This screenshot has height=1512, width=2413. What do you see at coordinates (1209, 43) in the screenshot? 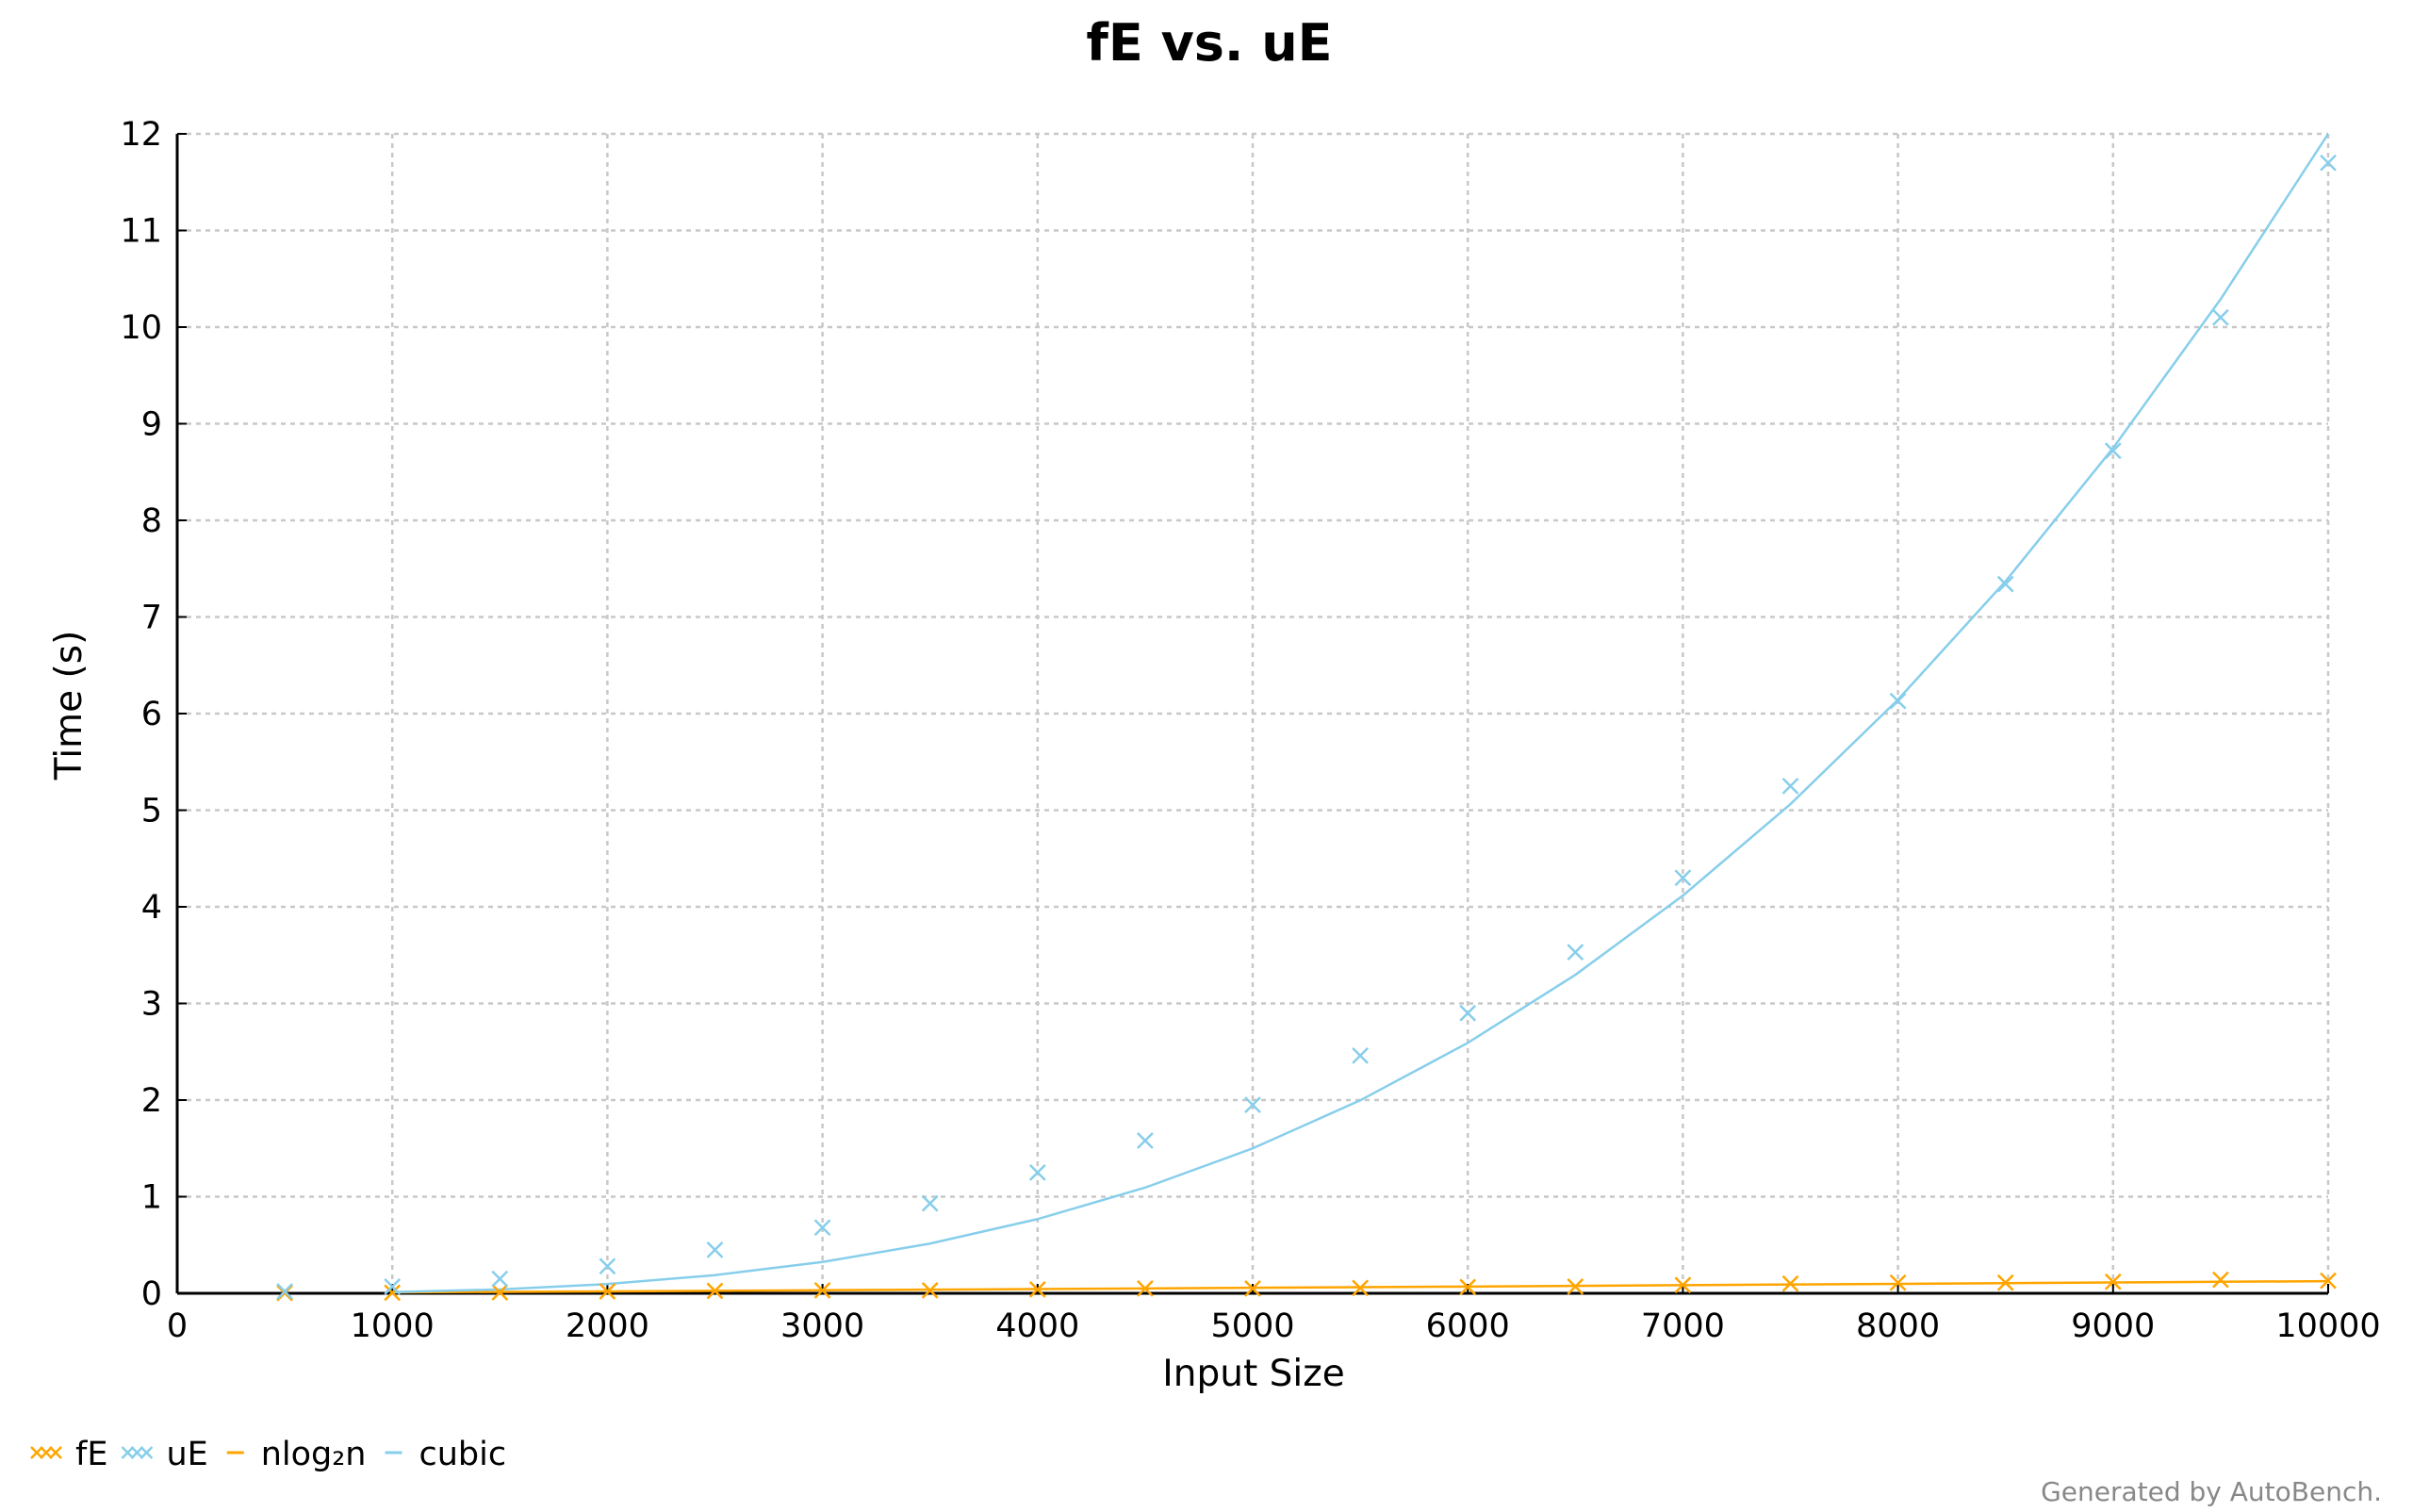
I see `chart-title: fE vs. uE` at bounding box center [1209, 43].